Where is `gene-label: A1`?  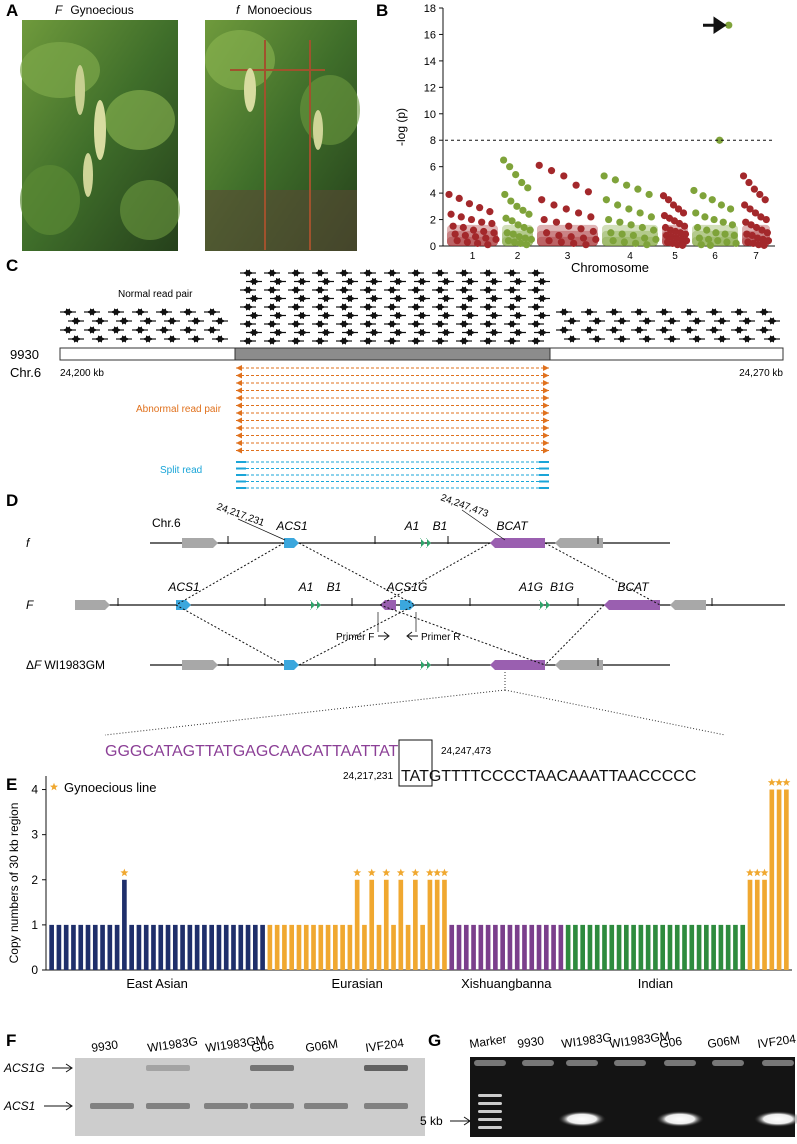
gene-label: A1 is located at coordinates (412, 526).